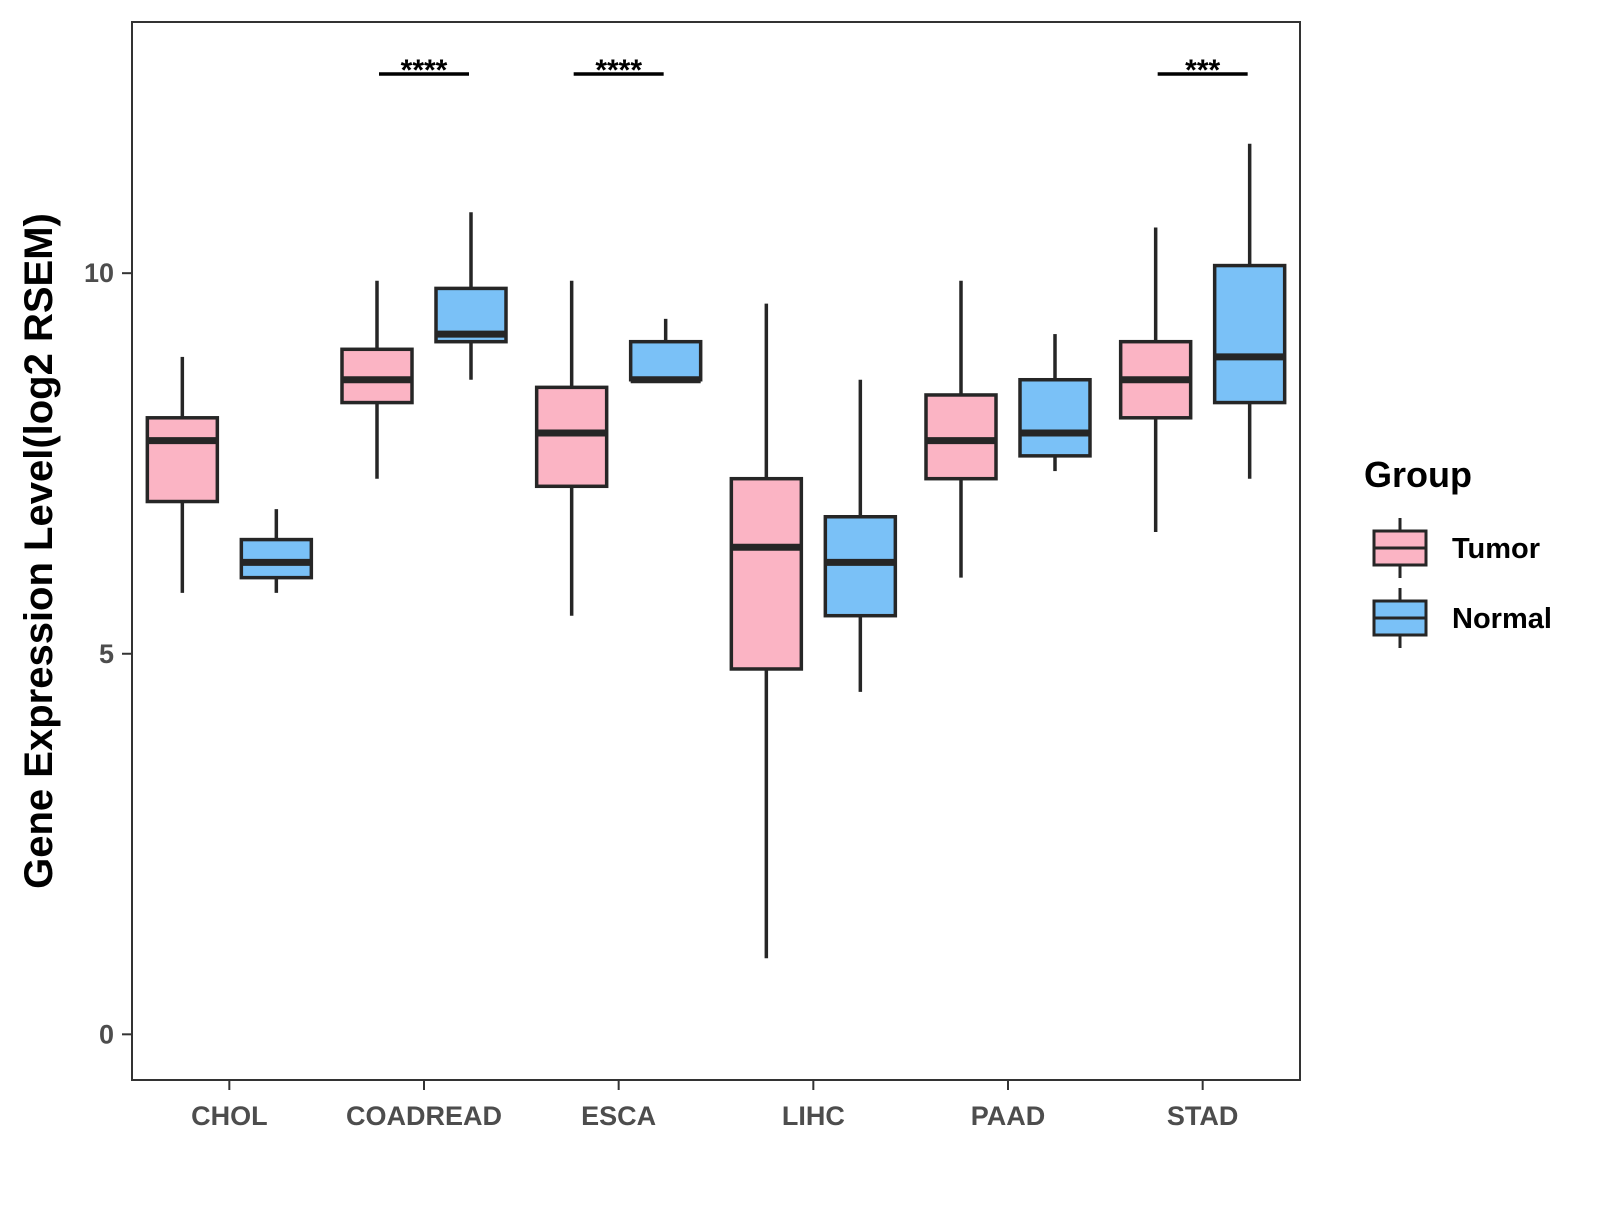 Image resolution: width=1600 pixels, height=1205 pixels. I want to click on box-normal-stad, so click(1249, 311).